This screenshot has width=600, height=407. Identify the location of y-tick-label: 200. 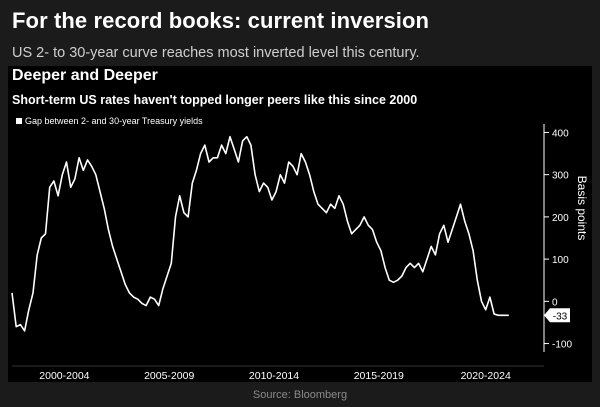
(560, 218).